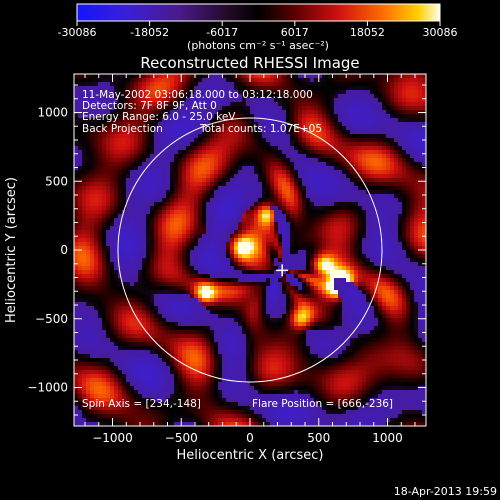 This screenshot has width=500, height=500. I want to click on colorbar, so click(258, 12).